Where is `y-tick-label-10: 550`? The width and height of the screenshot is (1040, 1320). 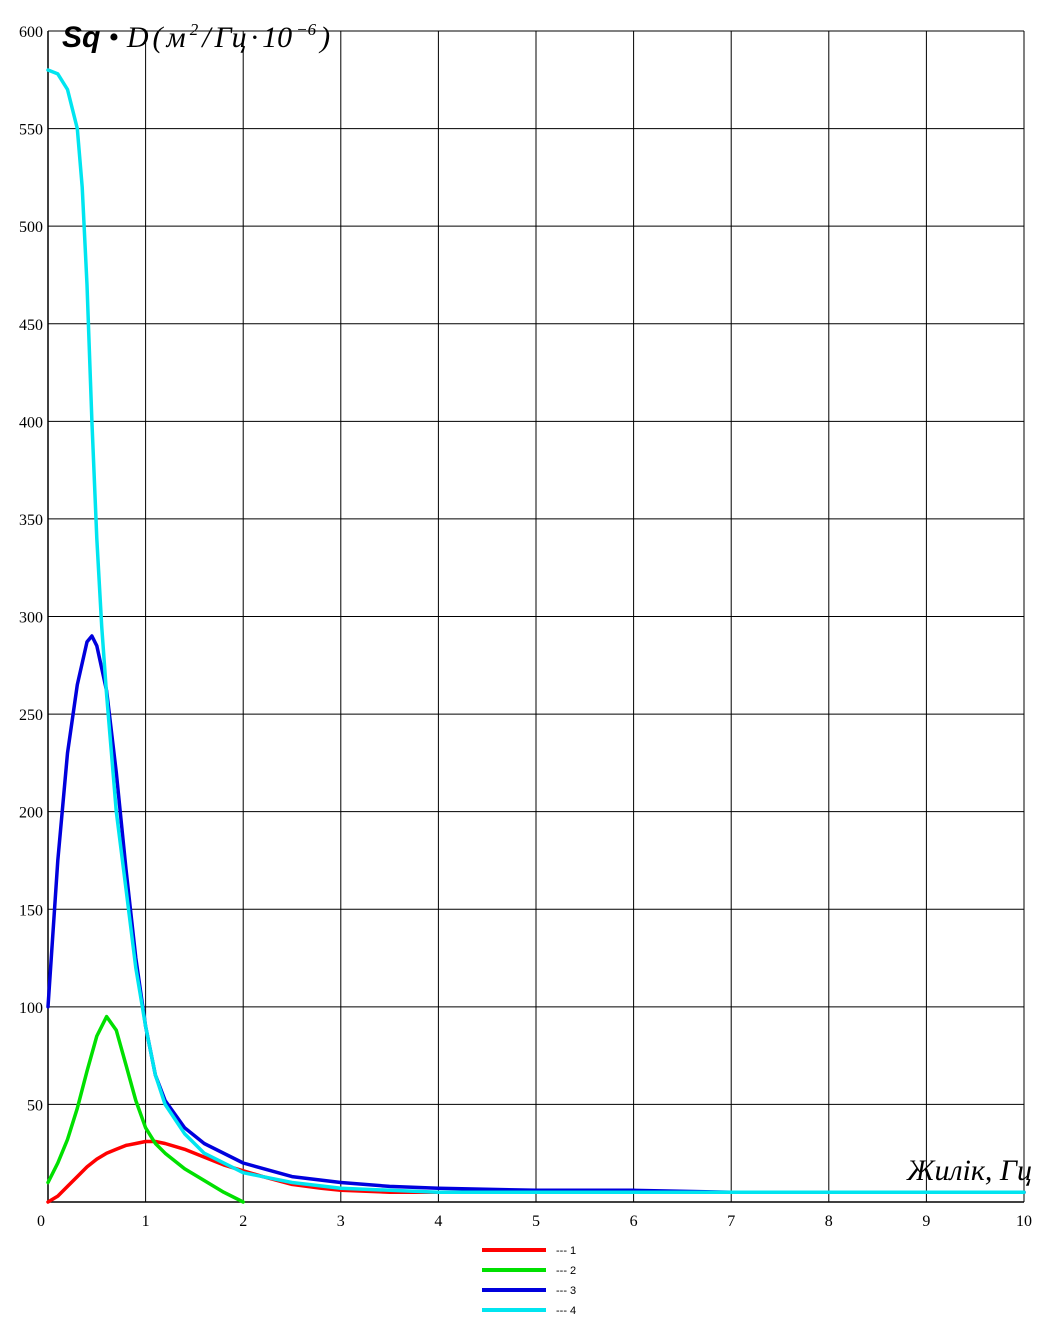 y-tick-label-10: 550 is located at coordinates (31, 130).